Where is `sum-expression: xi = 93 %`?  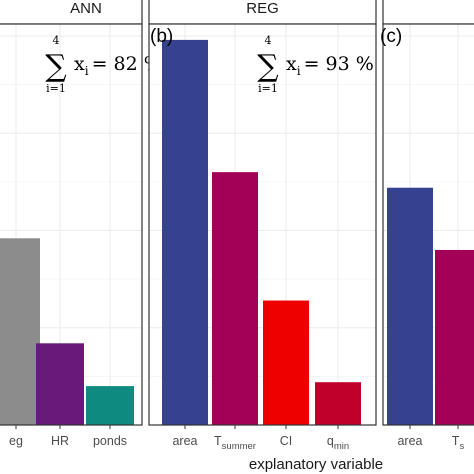 sum-expression: xi = 93 % is located at coordinates (330, 65).